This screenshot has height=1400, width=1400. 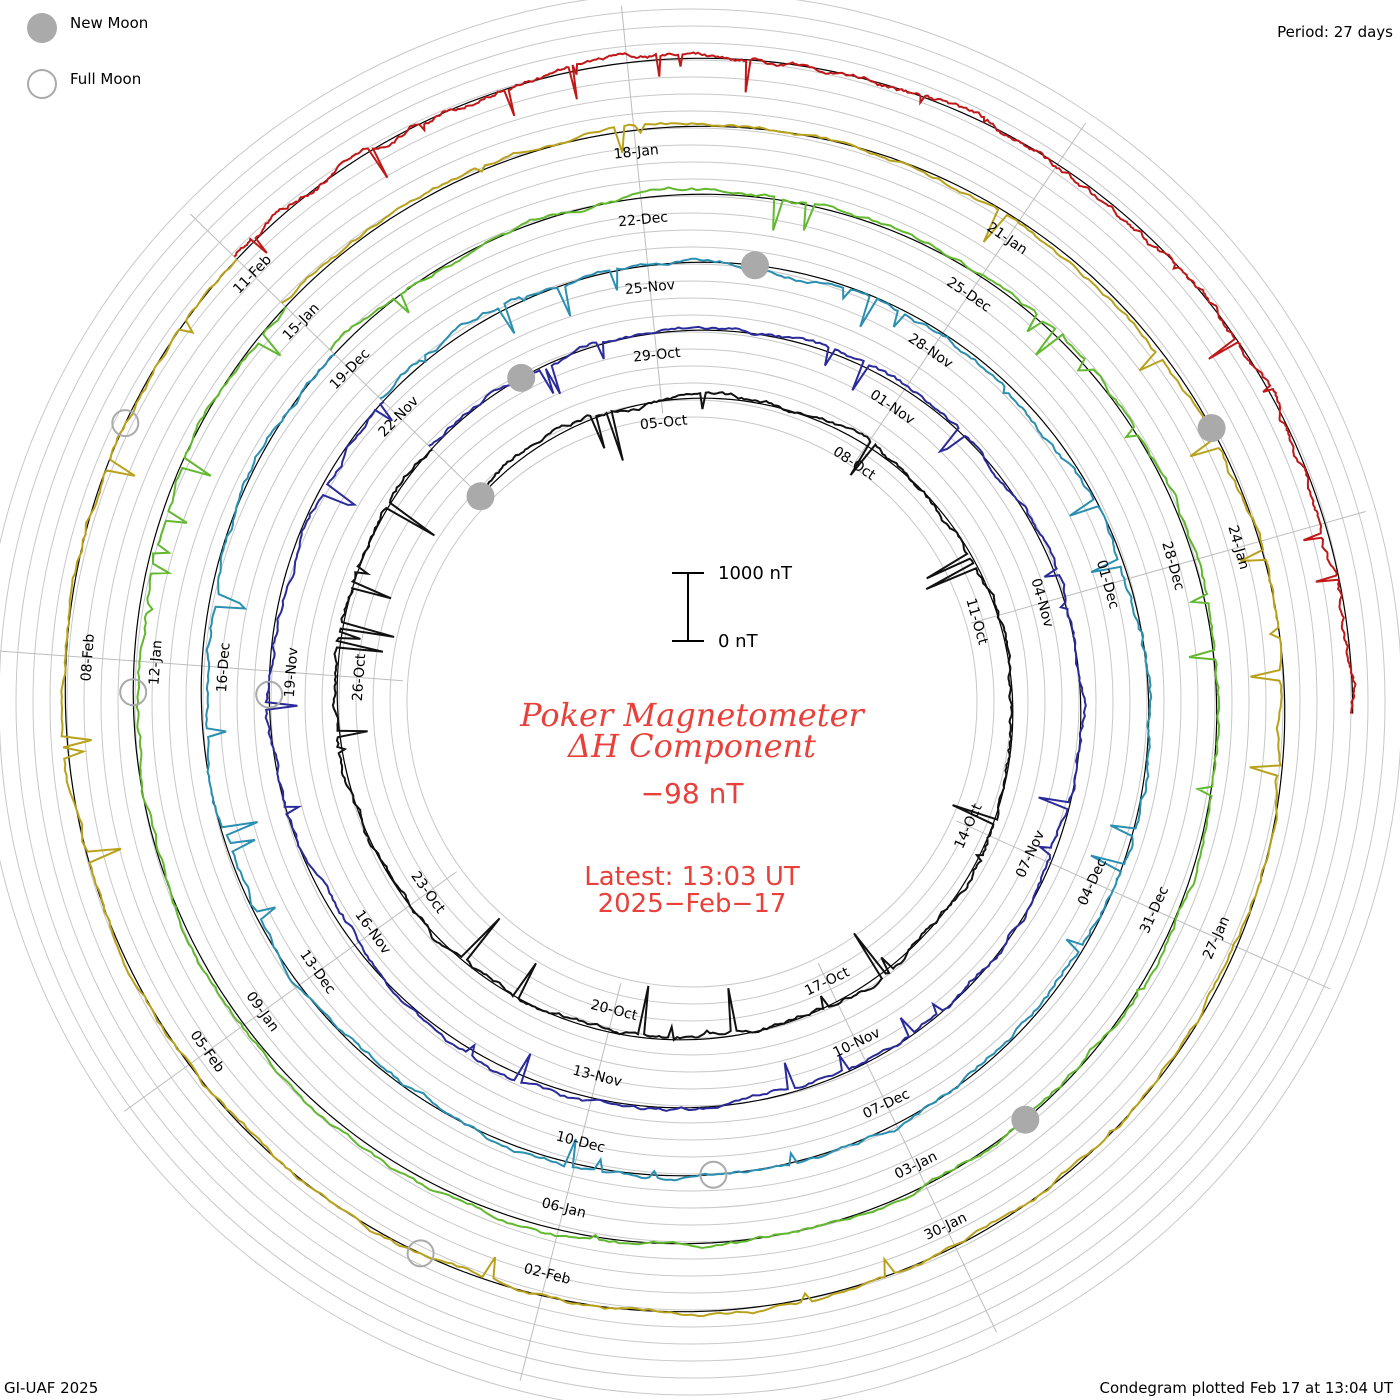 What do you see at coordinates (261, 1012) in the screenshot?
I see `date-label: 09-Jan` at bounding box center [261, 1012].